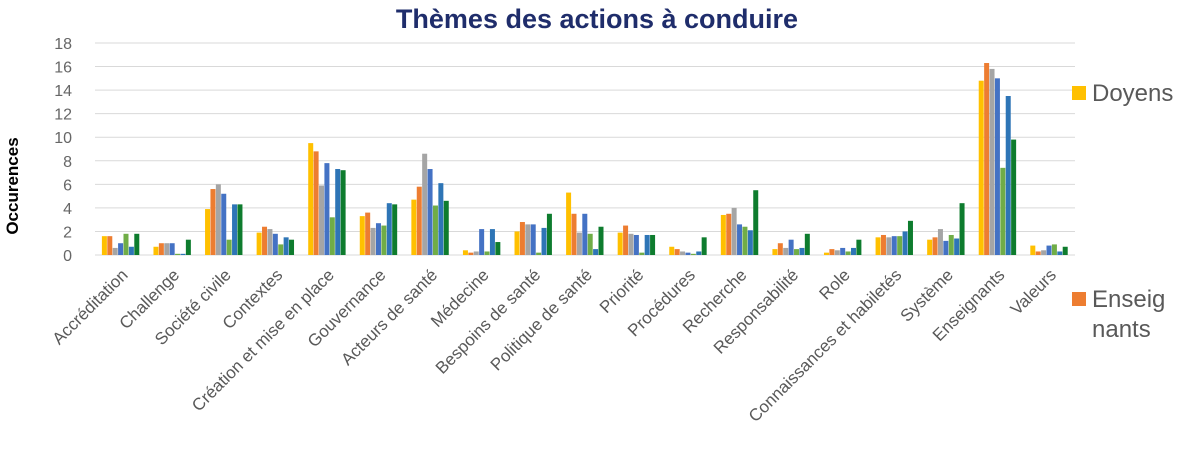 This screenshot has height=474, width=1200. I want to click on x-tick-label: Priorité, so click(622, 291).